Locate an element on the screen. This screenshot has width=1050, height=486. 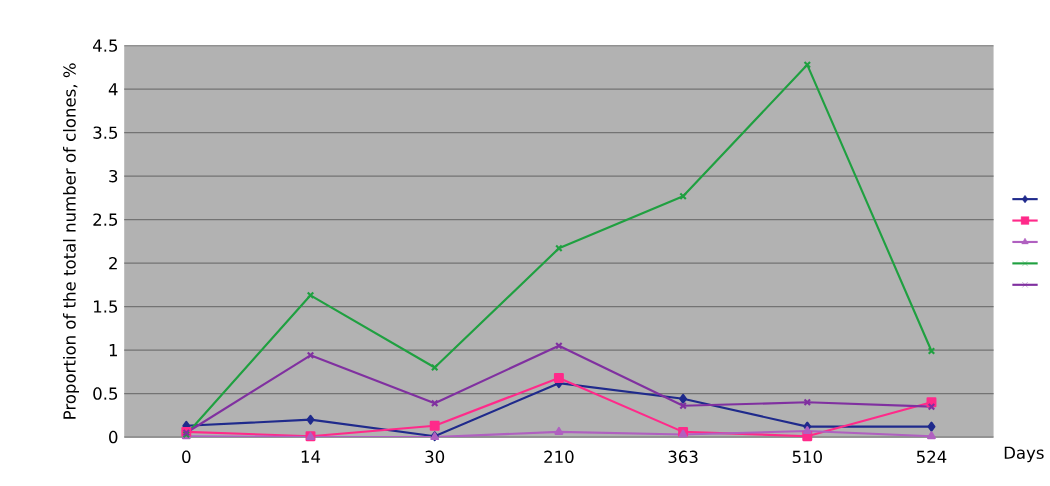
x-axis-title: Days is located at coordinates (1024, 454).